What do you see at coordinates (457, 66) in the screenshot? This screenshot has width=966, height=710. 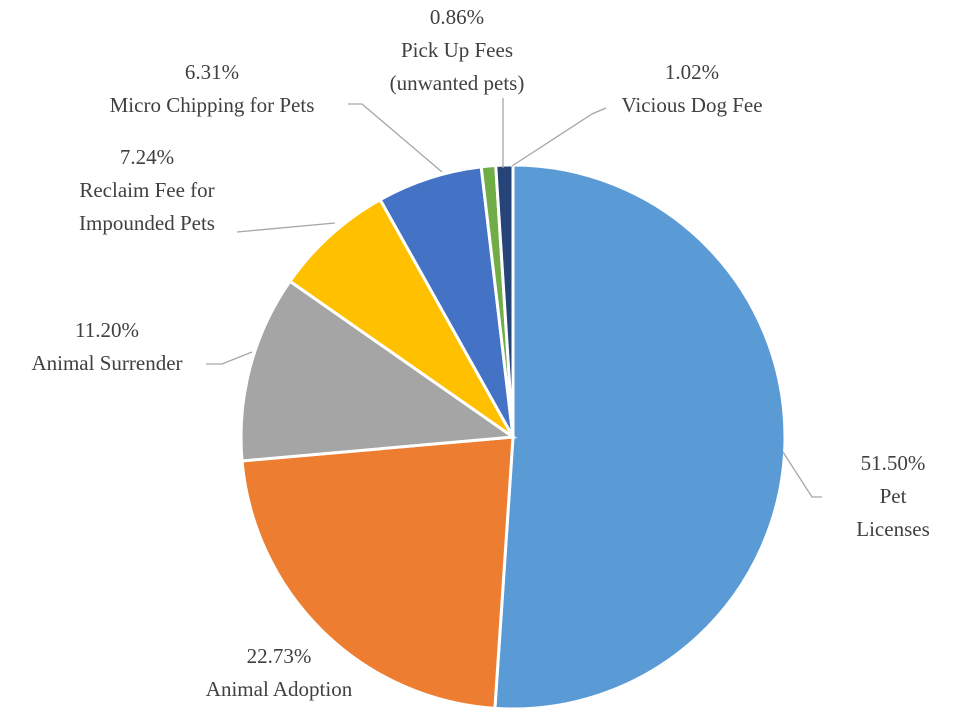 I see `category-label: Pick Up Fees (unwanted pets)` at bounding box center [457, 66].